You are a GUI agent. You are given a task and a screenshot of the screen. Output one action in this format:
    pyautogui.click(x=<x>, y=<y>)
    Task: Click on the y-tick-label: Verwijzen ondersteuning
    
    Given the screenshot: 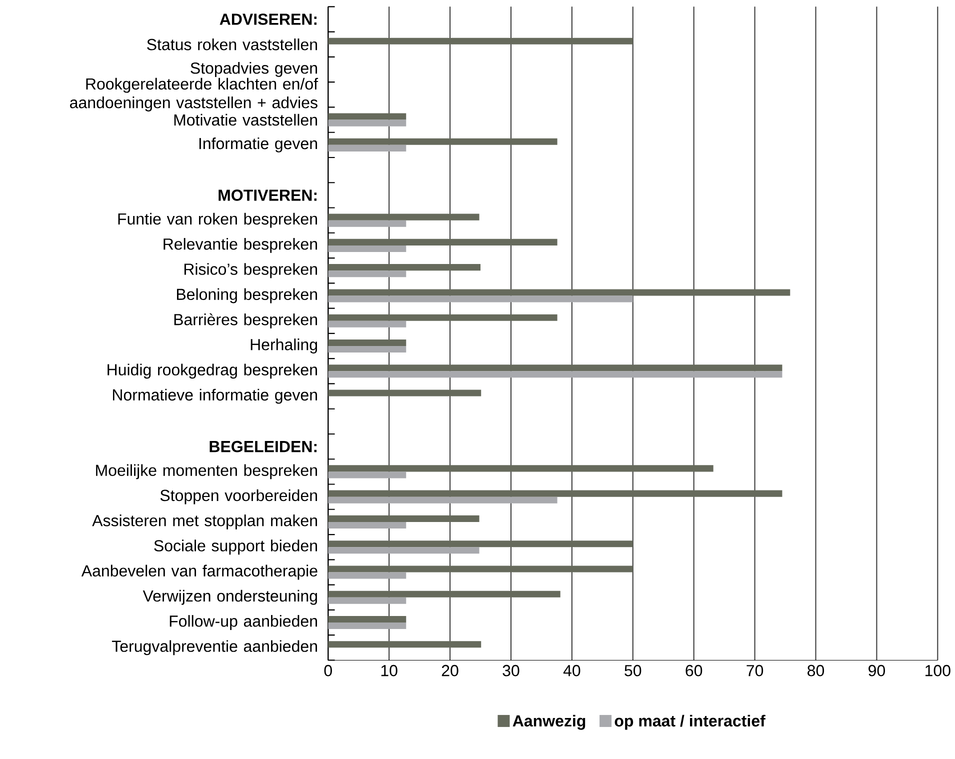 What is the action you would take?
    pyautogui.click(x=229, y=597)
    